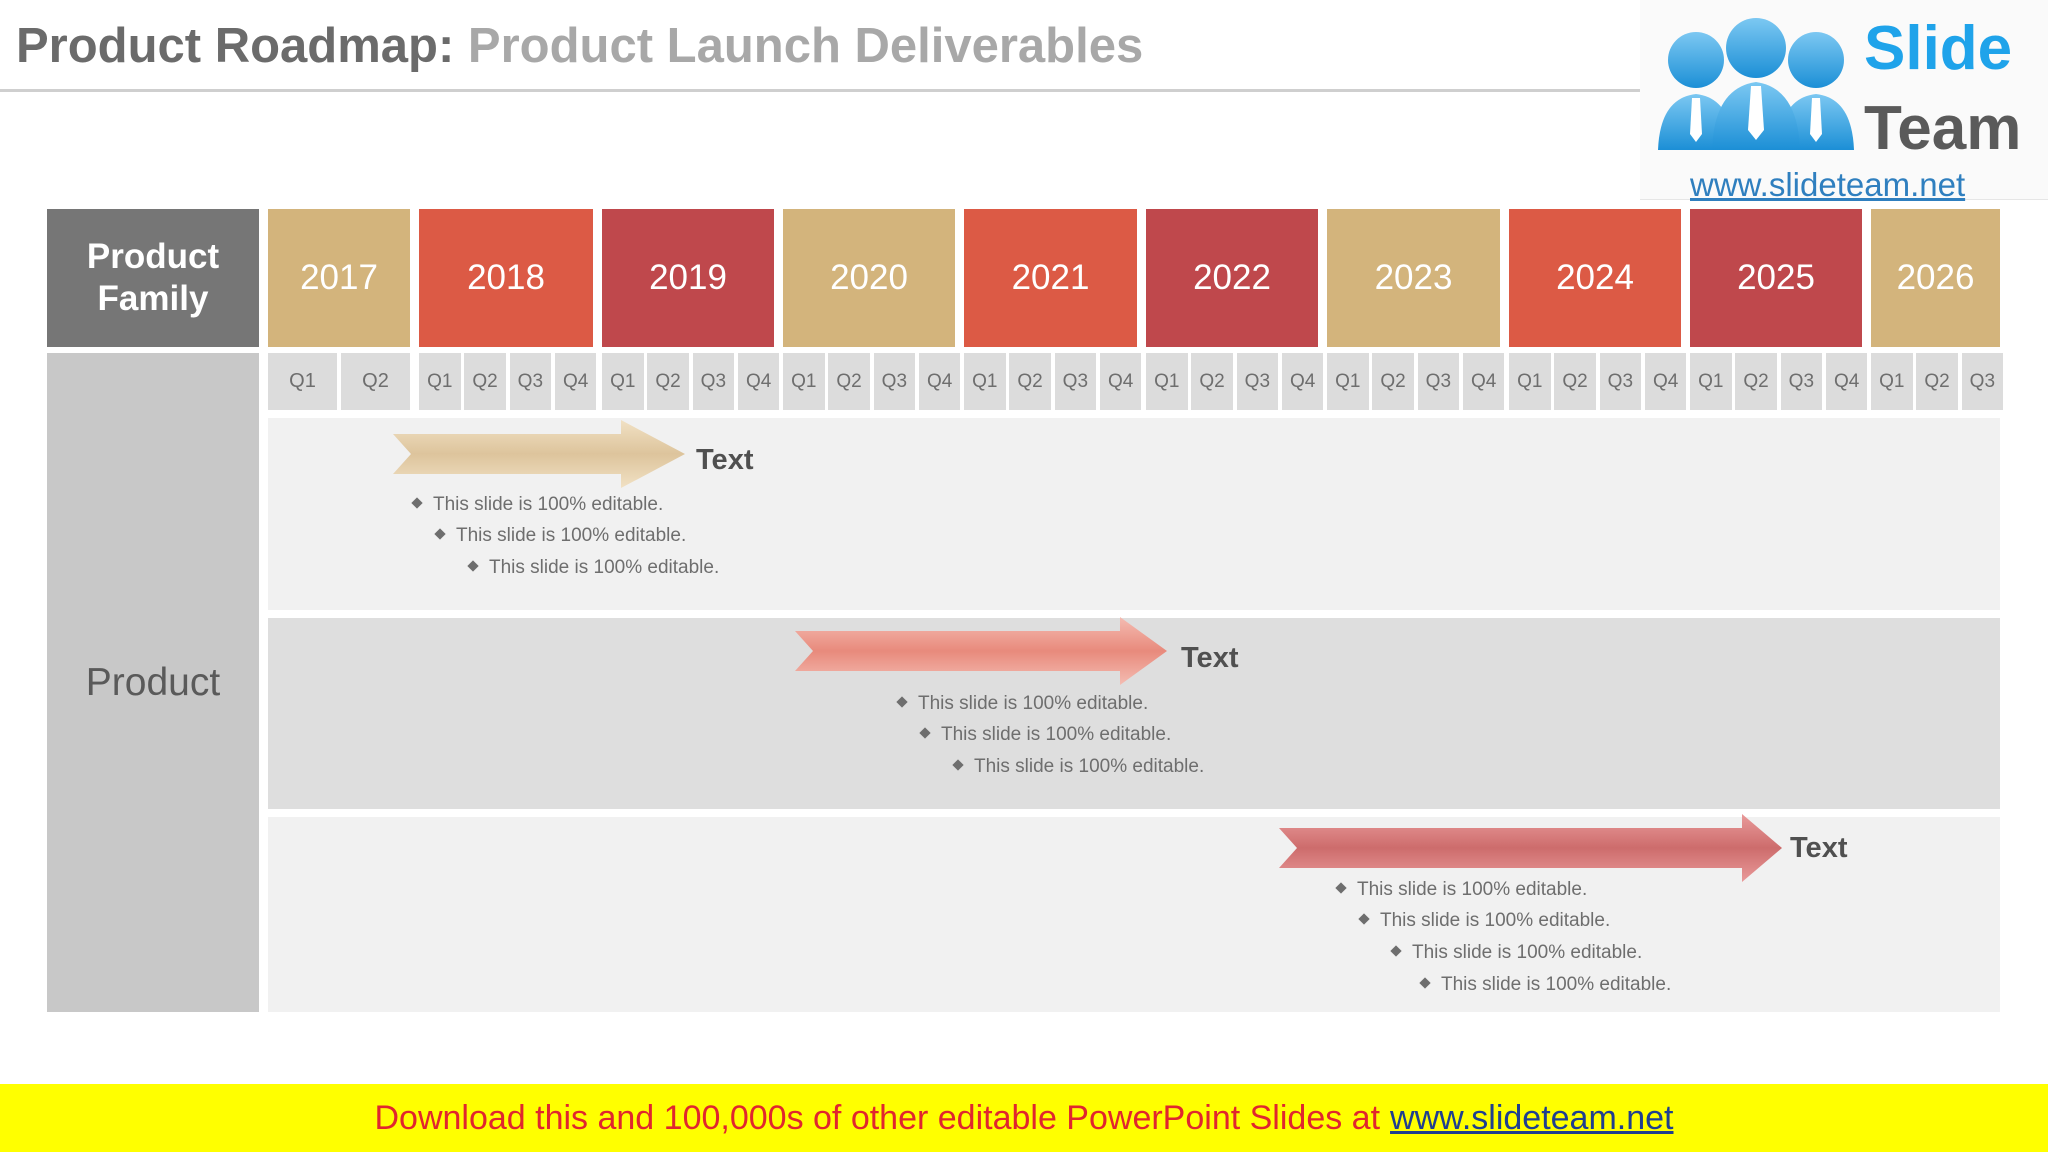  I want to click on year-2024: 2024, so click(1595, 278).